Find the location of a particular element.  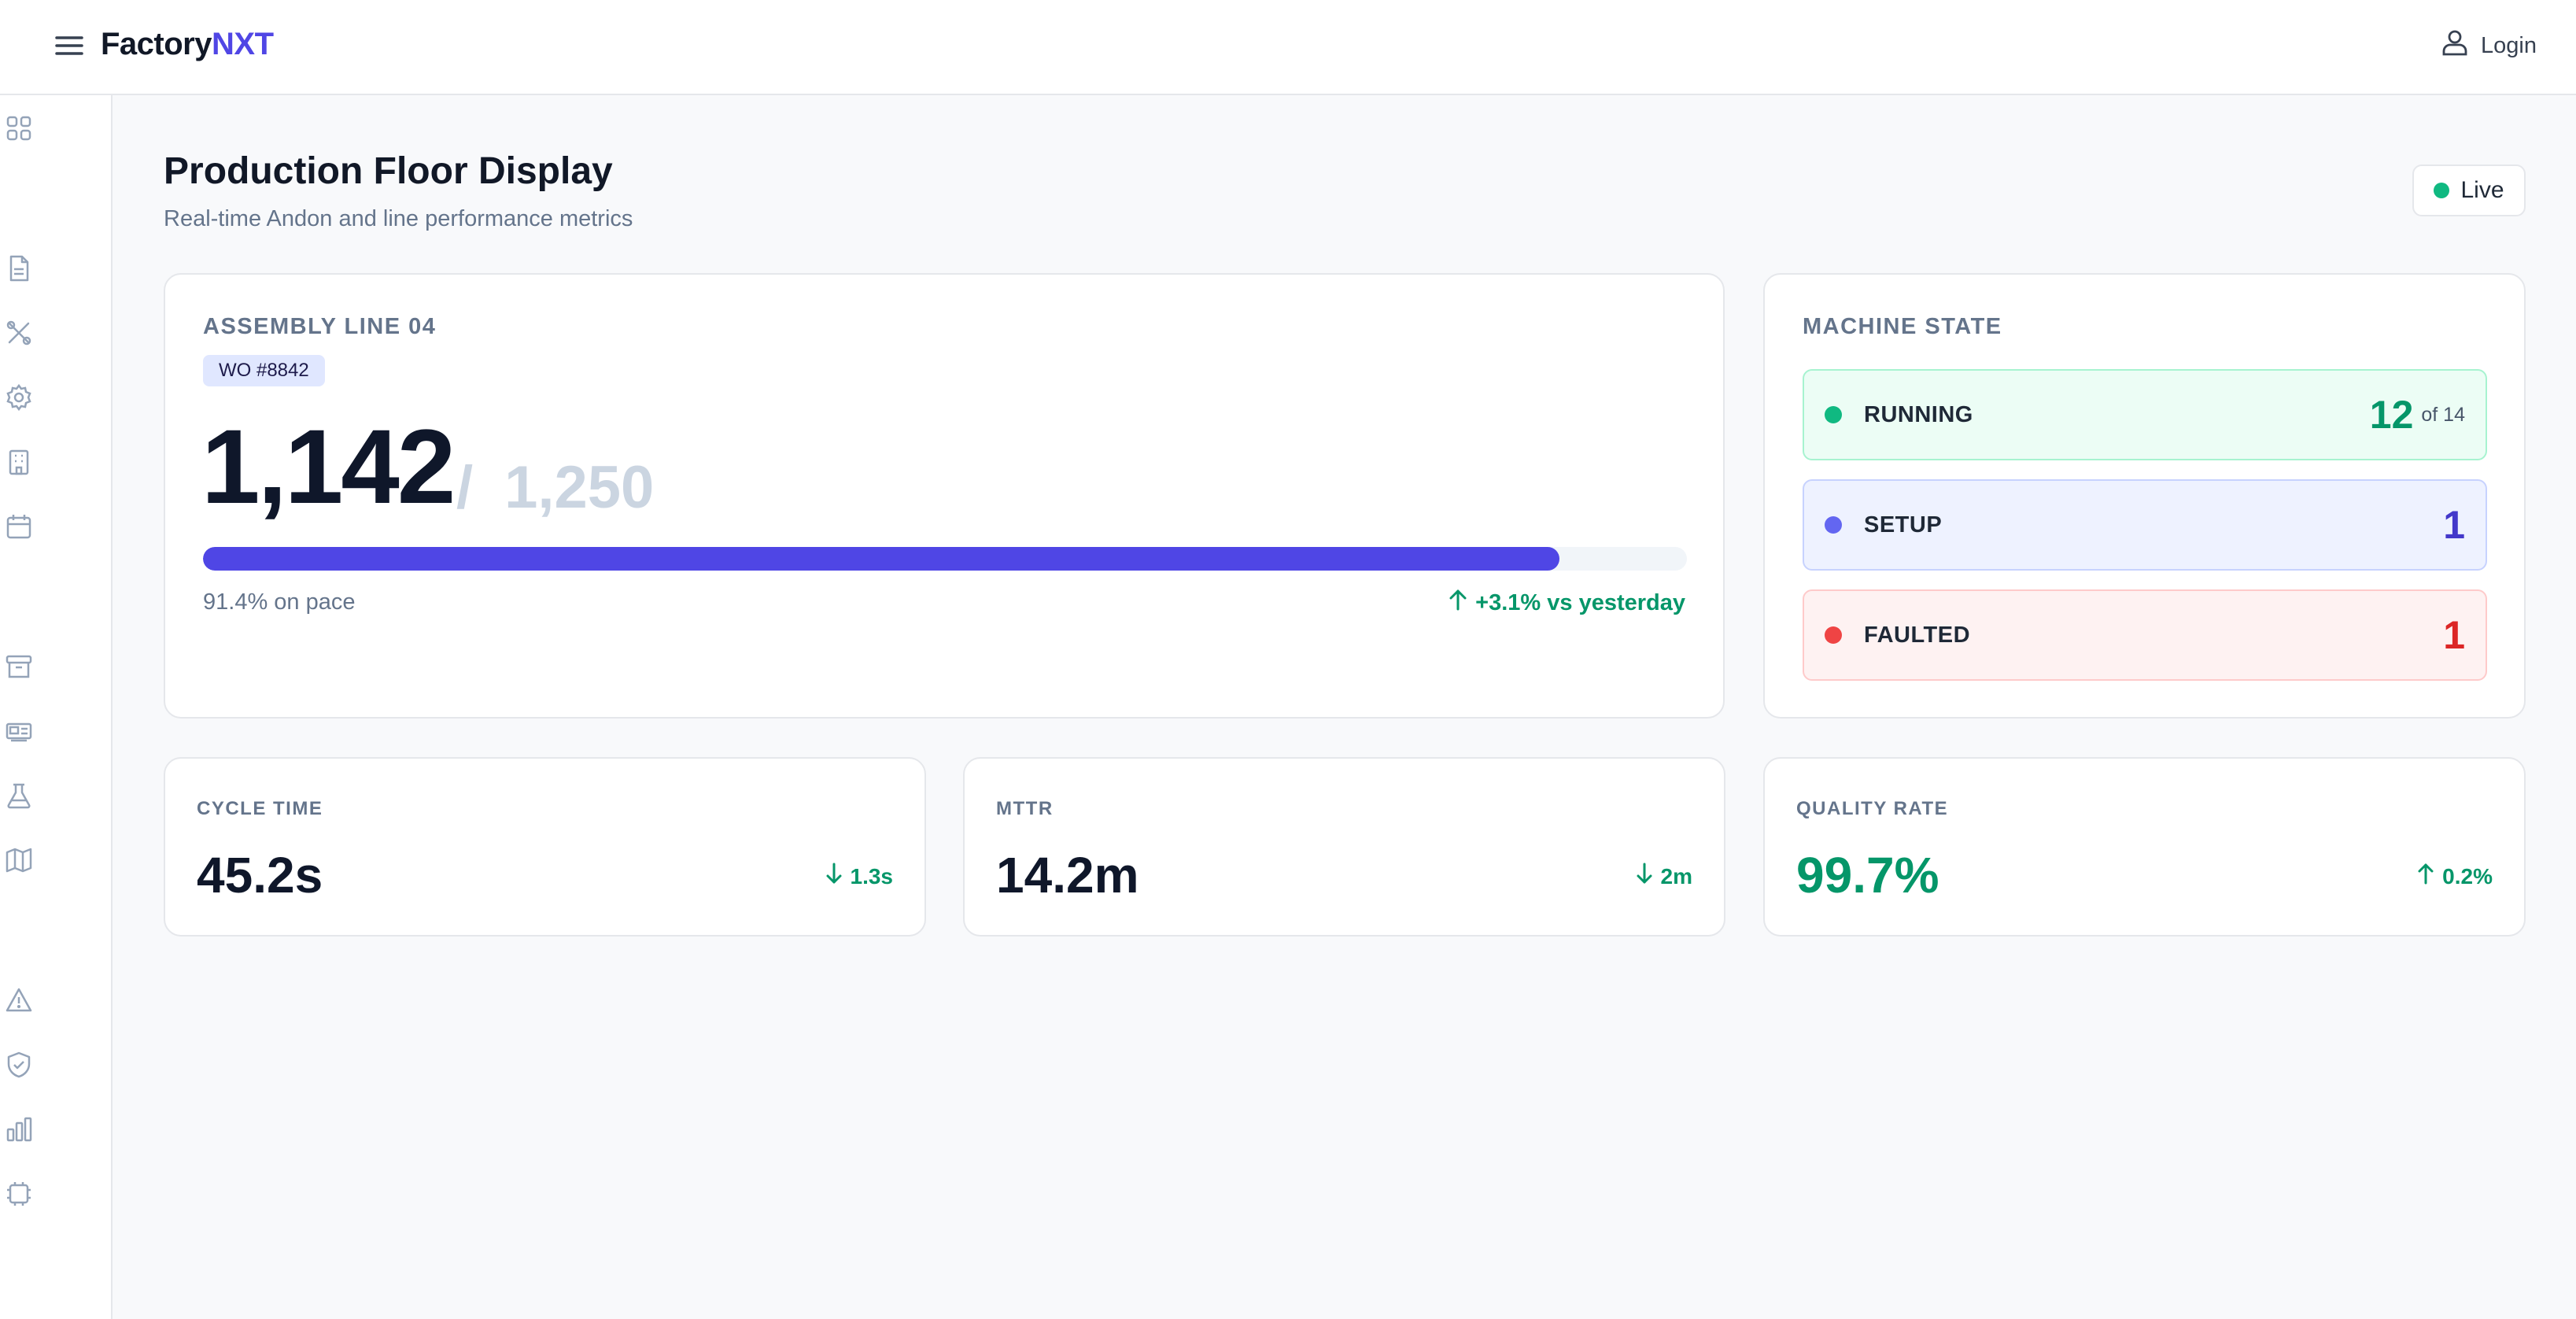

state-setup-row: SETUP 1 is located at coordinates (2145, 525).